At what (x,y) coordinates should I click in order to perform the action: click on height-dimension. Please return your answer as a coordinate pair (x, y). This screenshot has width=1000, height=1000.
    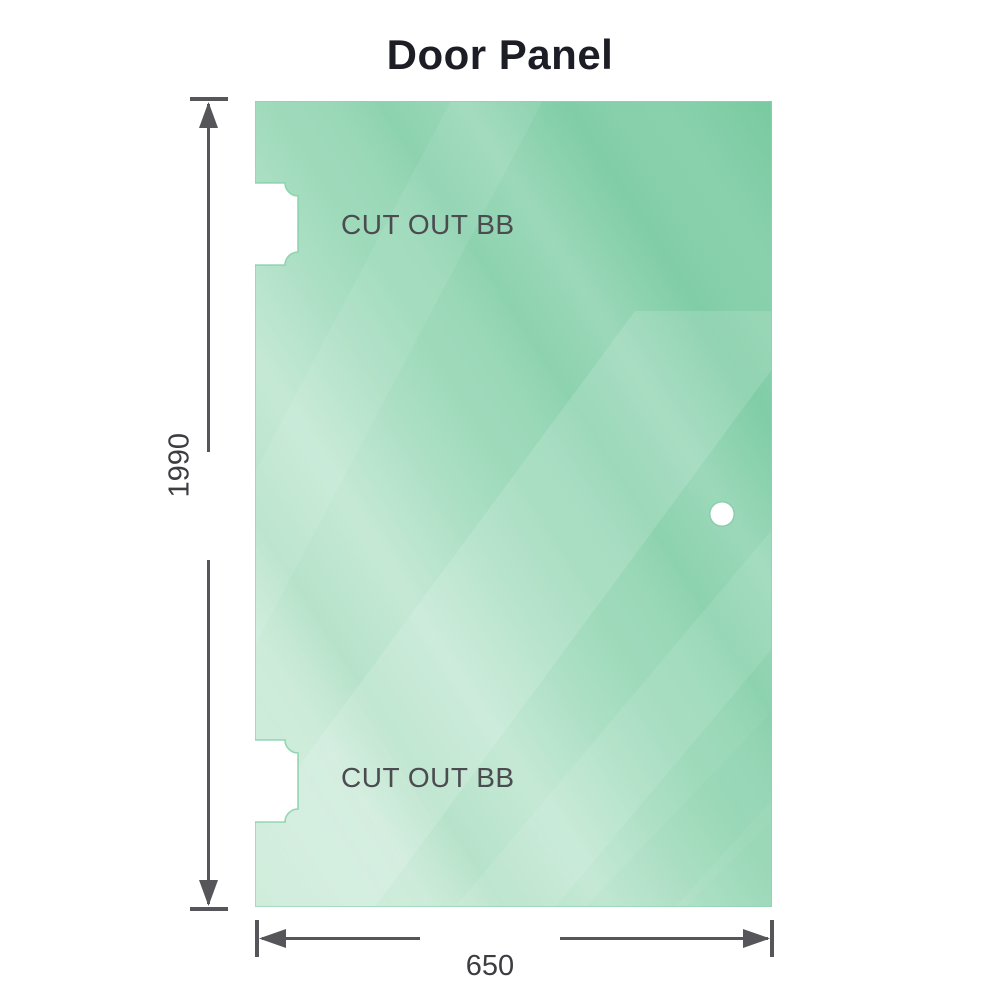
    Looking at the image, I should click on (209, 504).